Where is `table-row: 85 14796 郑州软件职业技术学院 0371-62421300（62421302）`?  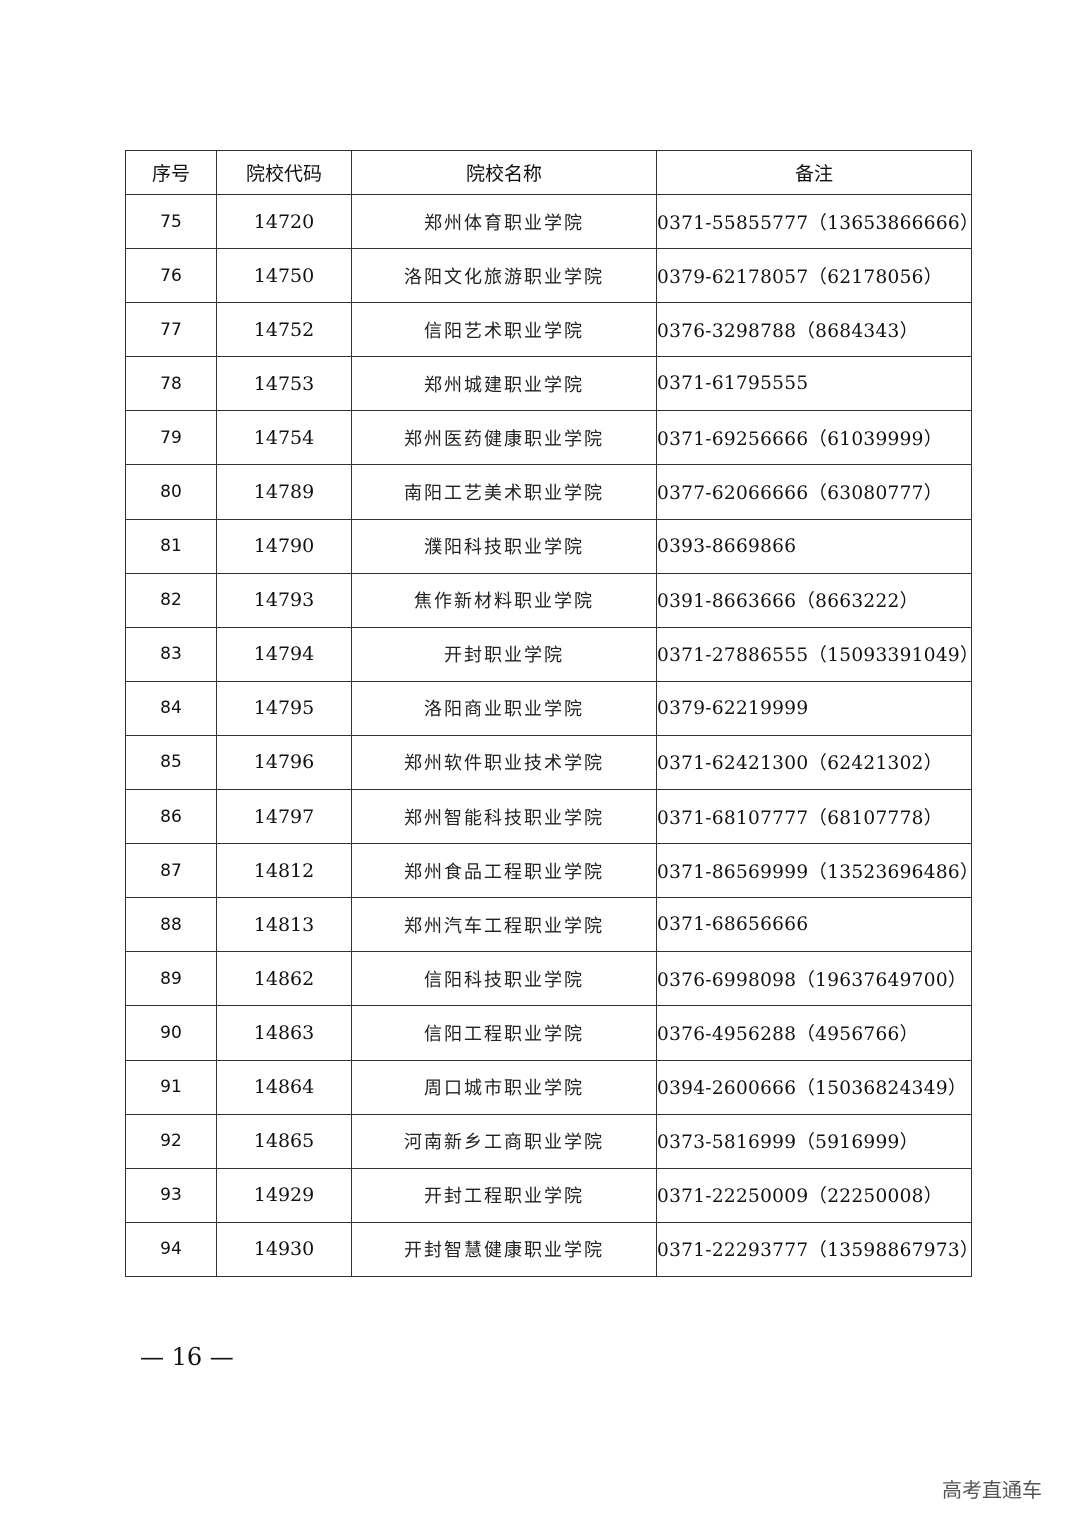
table-row: 85 14796 郑州软件职业技术学院 0371-62421300（62421302） is located at coordinates (548, 762).